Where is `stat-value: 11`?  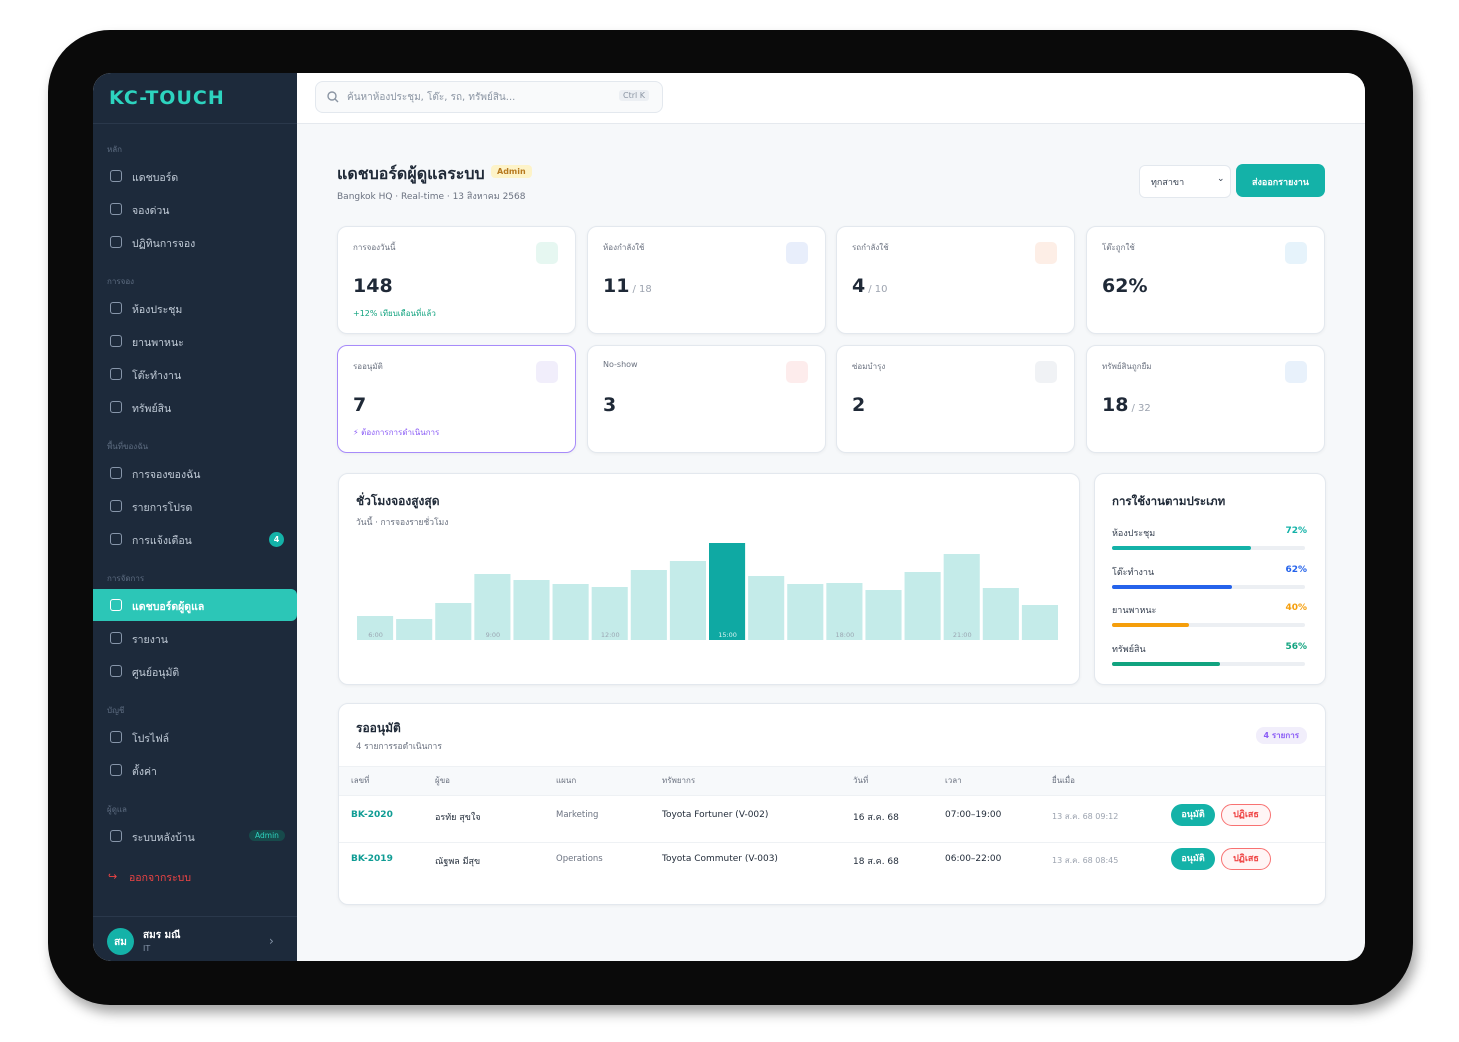
stat-value: 11 is located at coordinates (616, 286).